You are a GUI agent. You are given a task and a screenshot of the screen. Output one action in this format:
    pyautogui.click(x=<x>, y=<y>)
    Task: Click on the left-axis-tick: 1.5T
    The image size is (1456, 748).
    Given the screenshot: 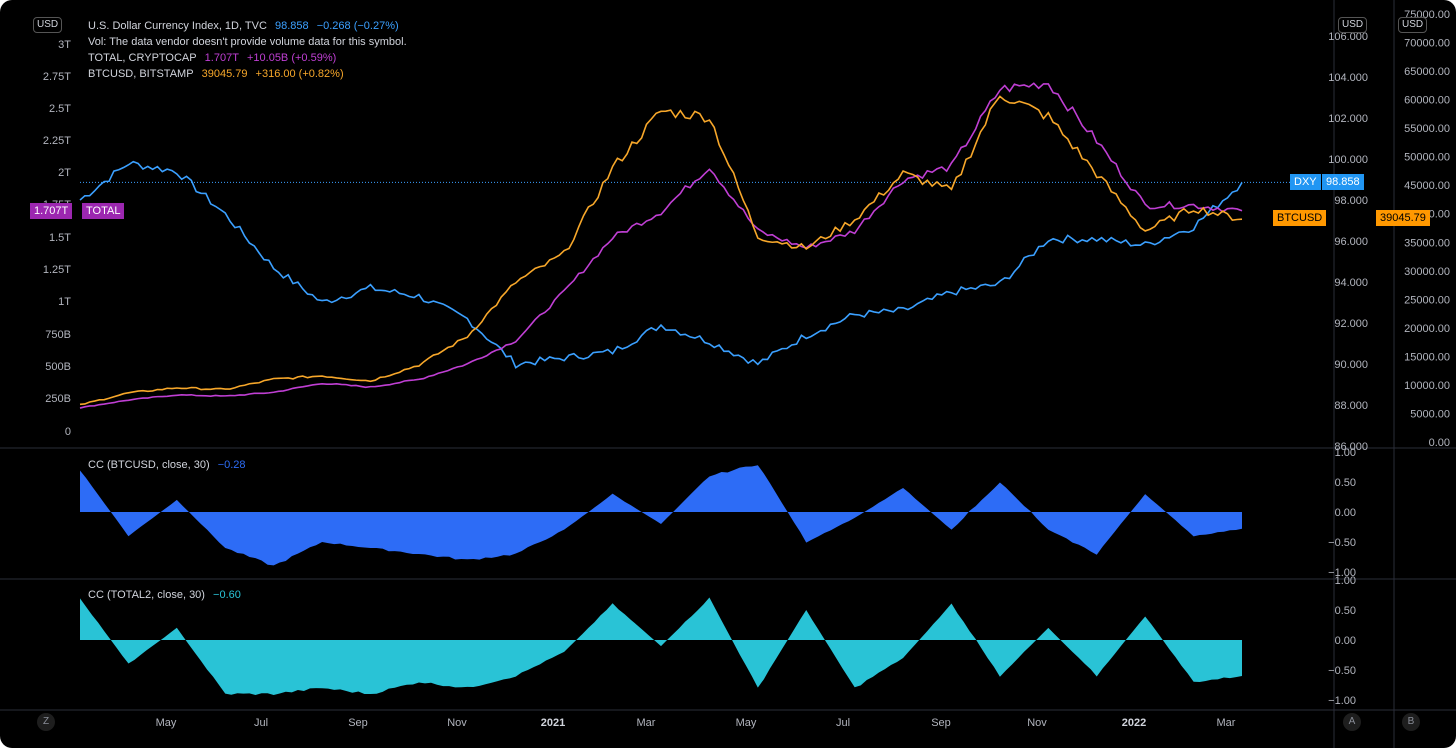 What is the action you would take?
    pyautogui.click(x=60, y=238)
    